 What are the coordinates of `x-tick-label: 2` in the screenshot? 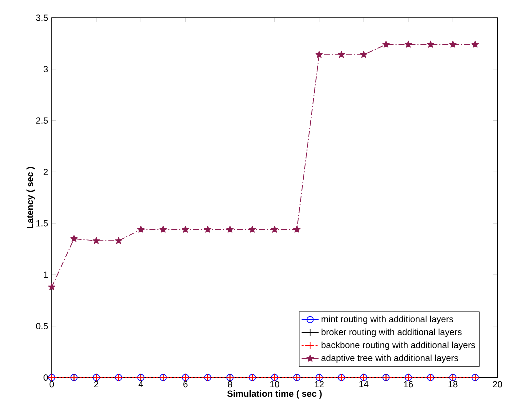 It's located at (96, 384).